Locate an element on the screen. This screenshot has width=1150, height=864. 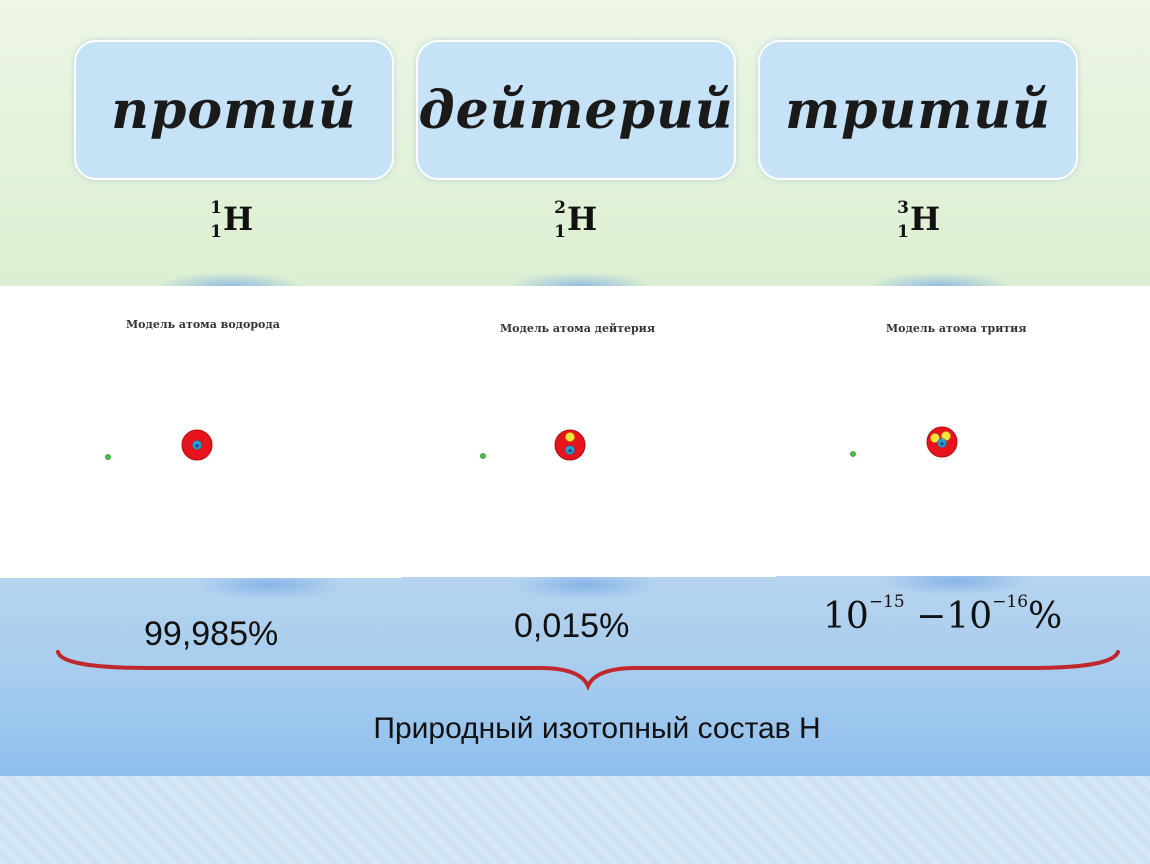
isotope-name-protium: протий is located at coordinates (234, 110).